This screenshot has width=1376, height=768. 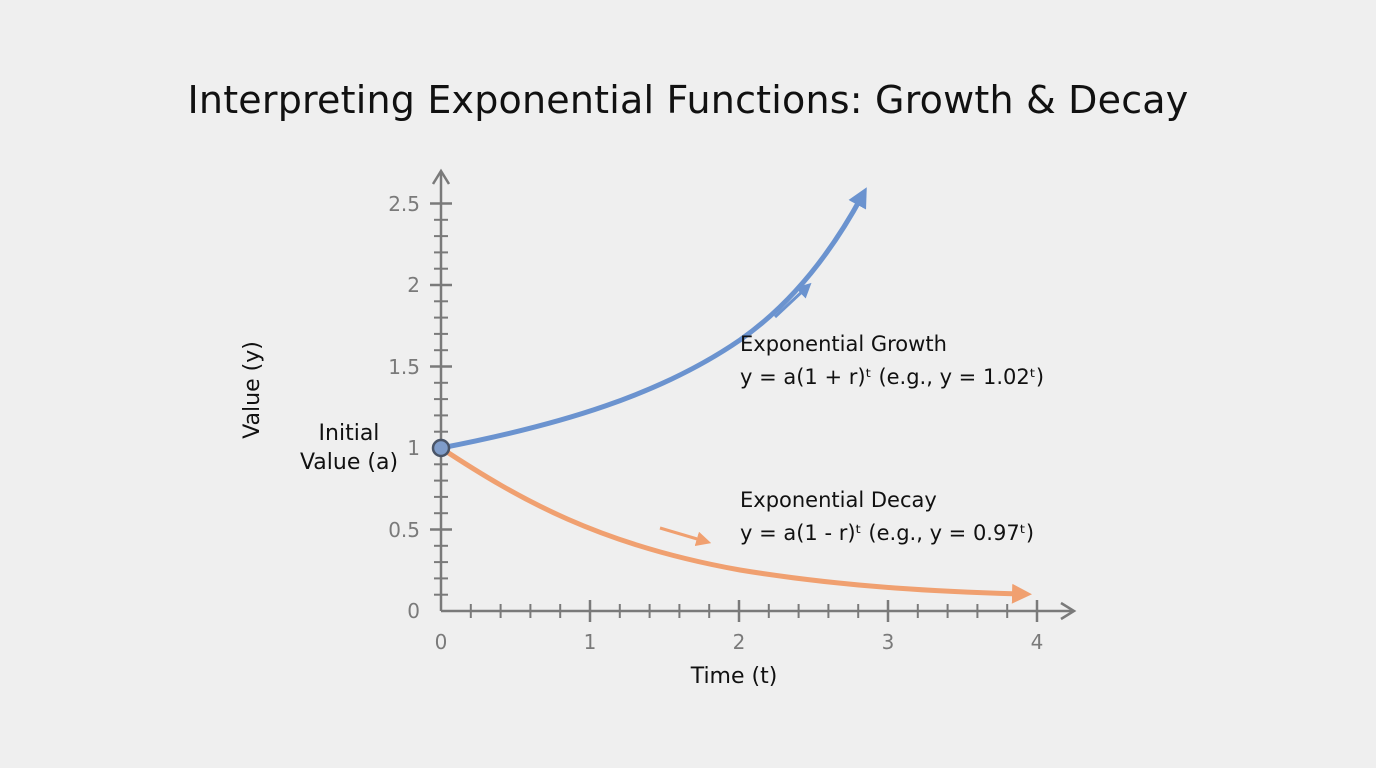 What do you see at coordinates (441, 448) in the screenshot?
I see `initial-value-point` at bounding box center [441, 448].